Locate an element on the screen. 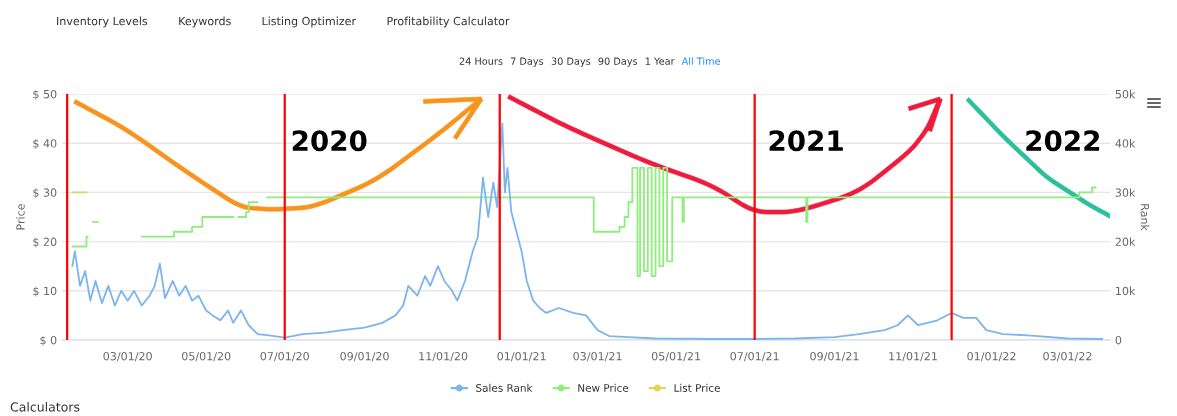 This screenshot has height=416, width=1177. x-tick-label: 11/01/21 is located at coordinates (913, 357).